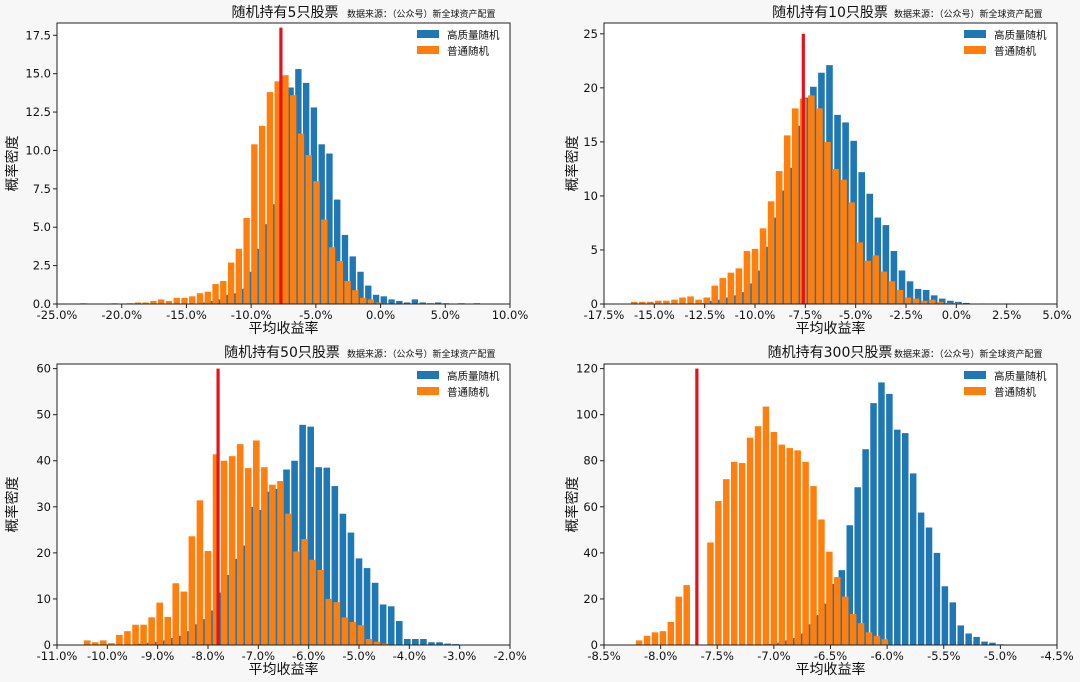 Image resolution: width=1080 pixels, height=682 pixels. Describe the element at coordinates (186, 315) in the screenshot. I see `x-tick-label: -15.0%` at that location.